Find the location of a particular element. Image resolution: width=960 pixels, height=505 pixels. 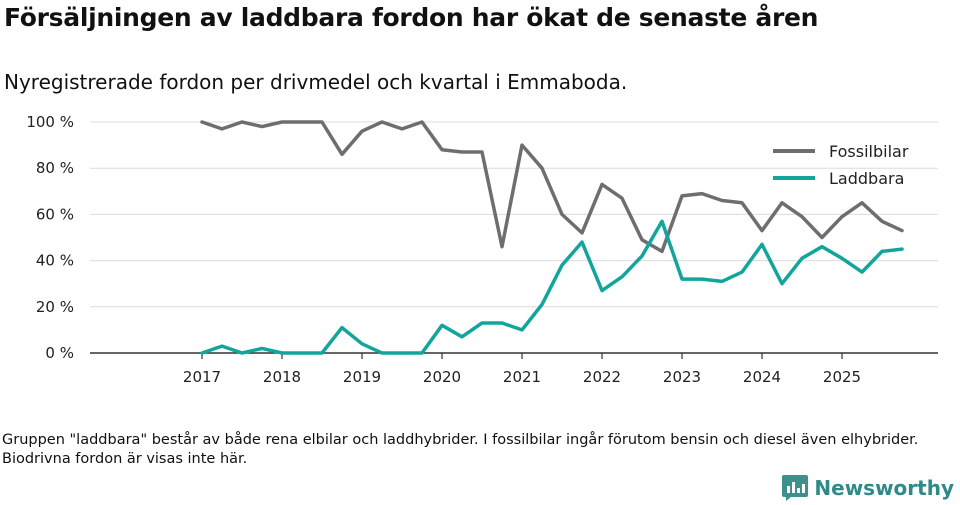

newsworthy-brand: Newsworthy is located at coordinates (868, 488).